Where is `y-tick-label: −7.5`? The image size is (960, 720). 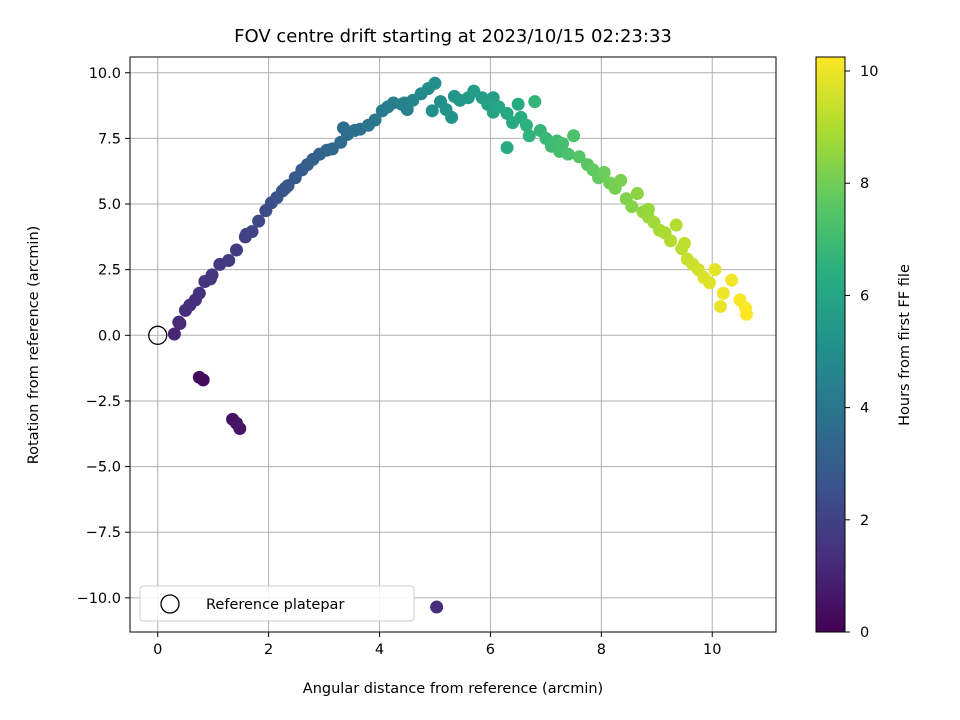
y-tick-label: −7.5 is located at coordinates (103, 533).